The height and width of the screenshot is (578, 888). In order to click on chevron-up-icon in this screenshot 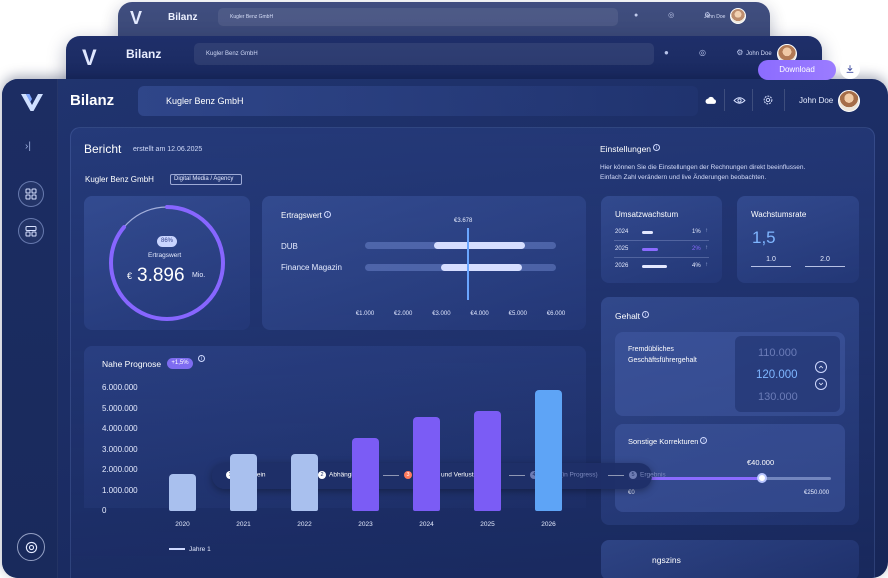, I will do `click(821, 367)`.